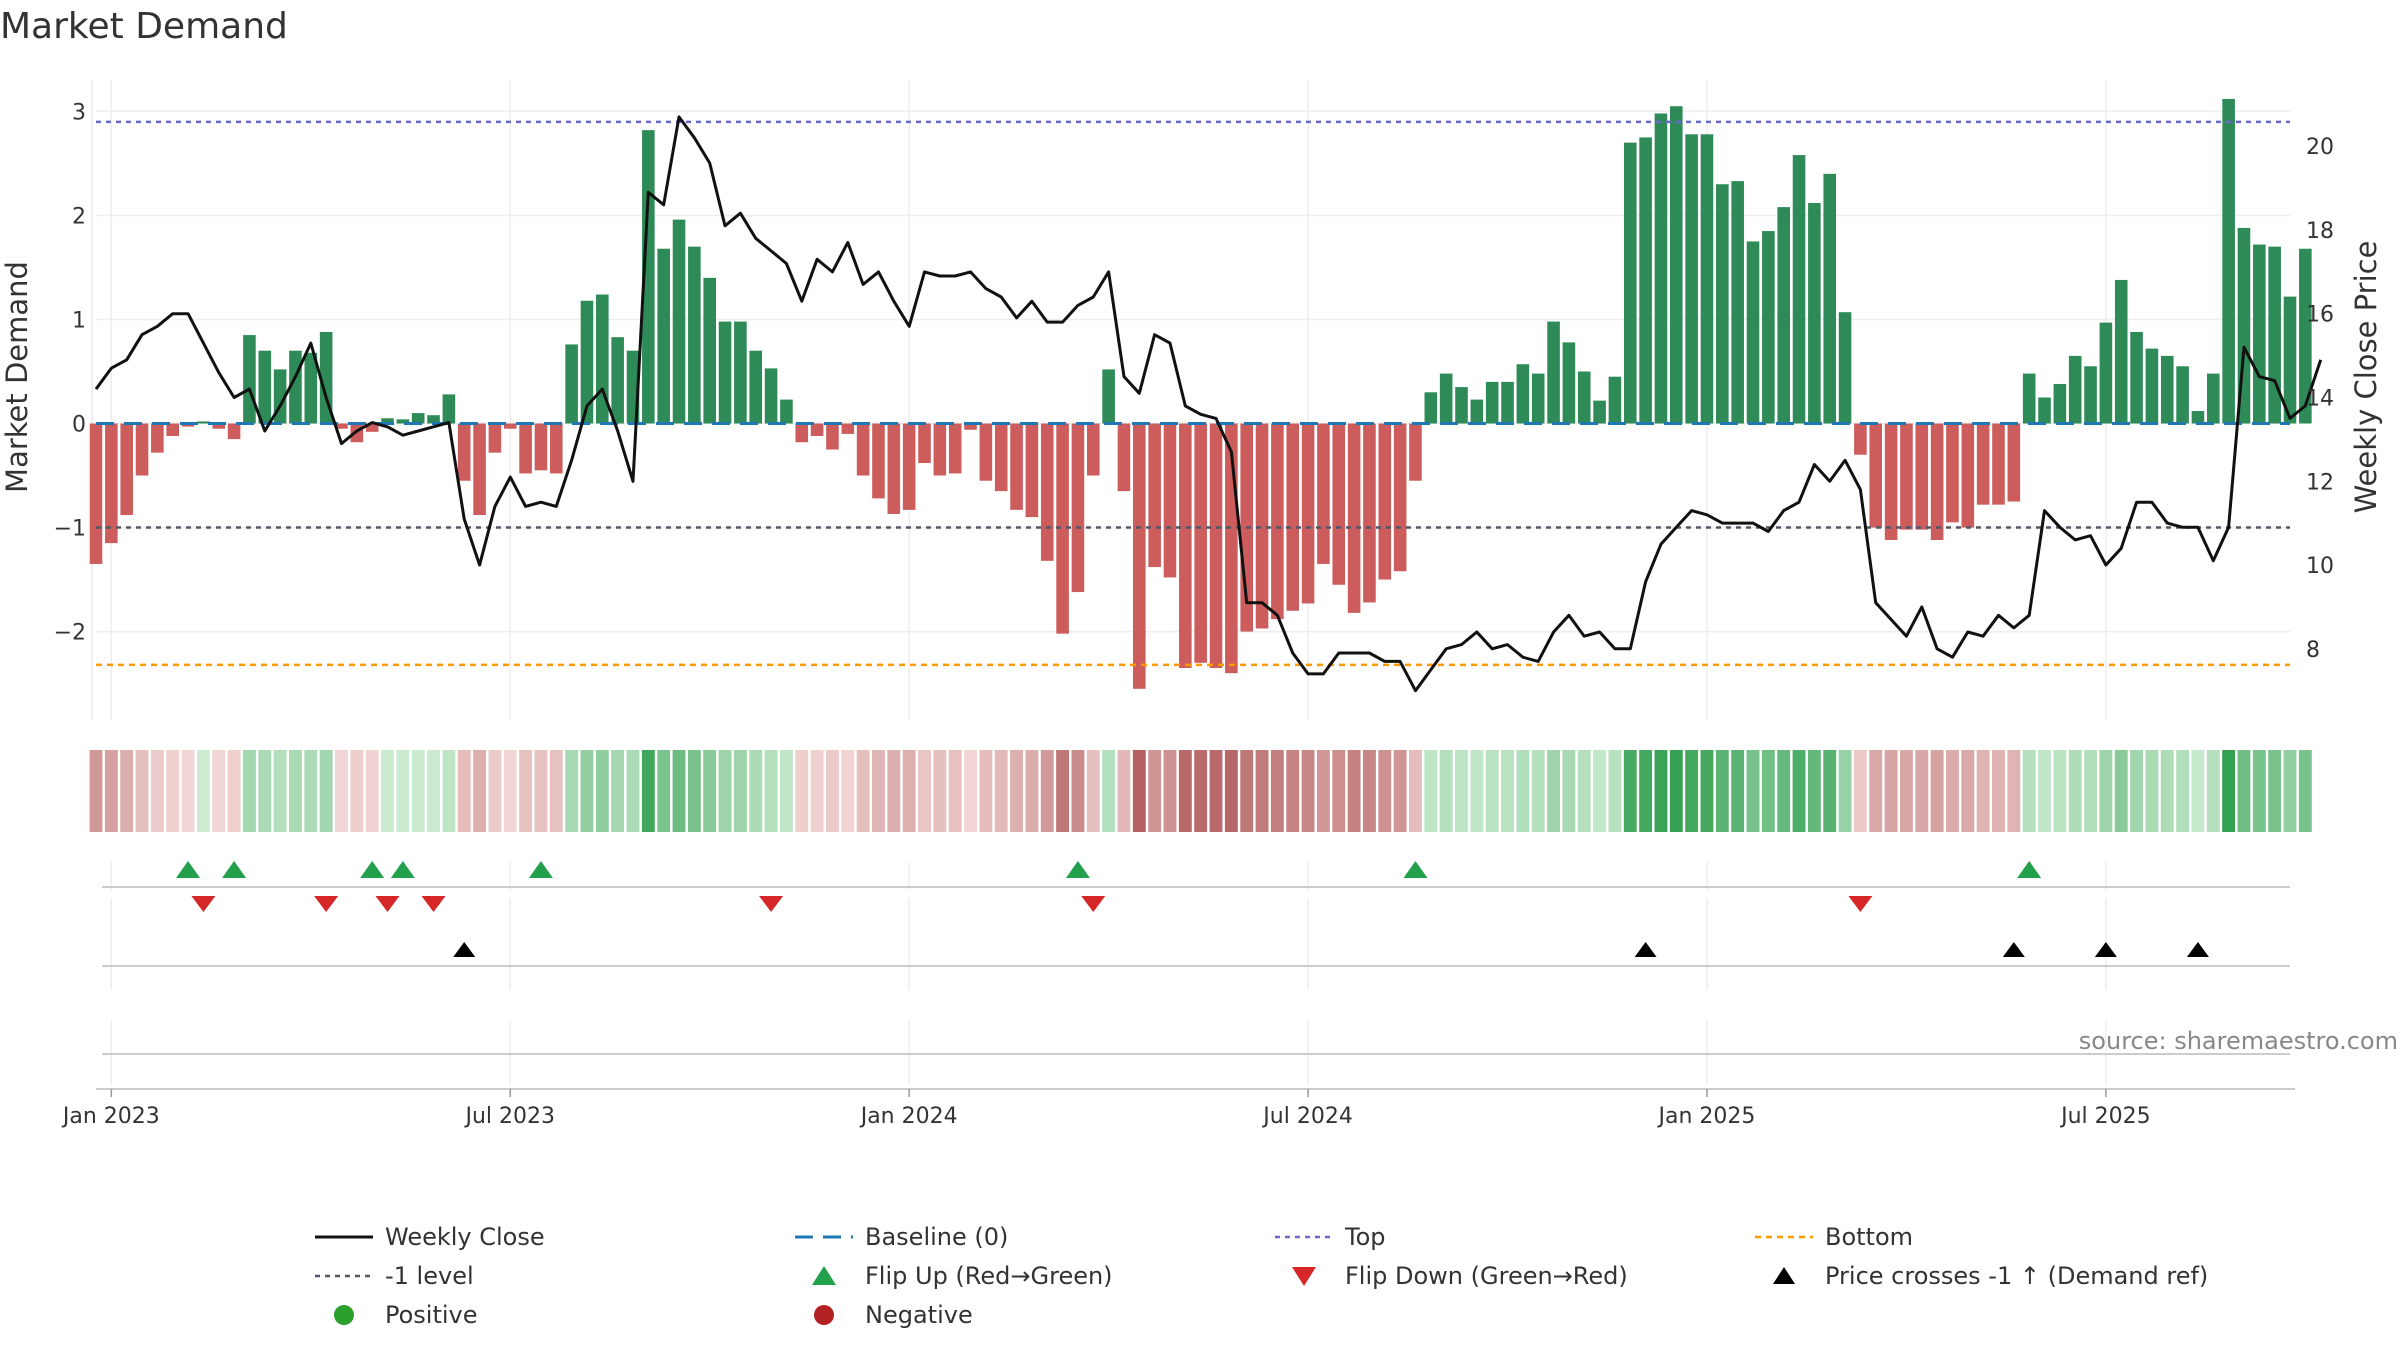 Image resolution: width=2400 pixels, height=1350 pixels. I want to click on x-tick-label: Jul 2024, so click(1307, 1116).